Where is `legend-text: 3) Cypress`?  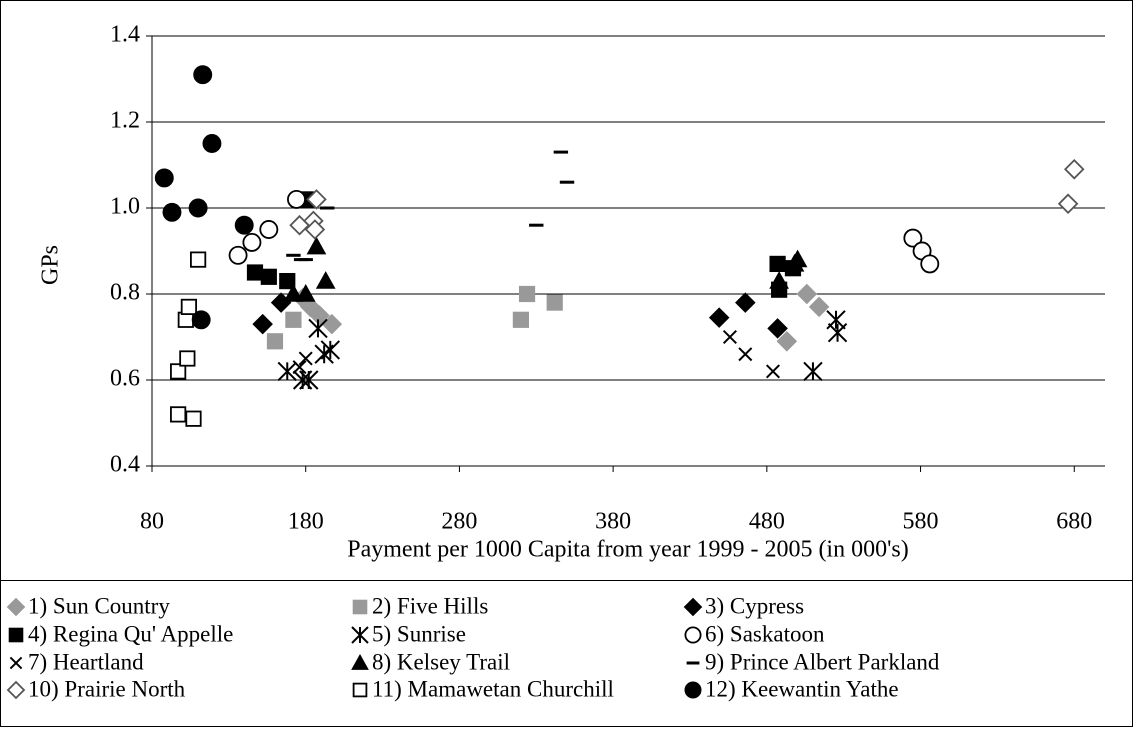
legend-text: 3) Cypress is located at coordinates (754, 605).